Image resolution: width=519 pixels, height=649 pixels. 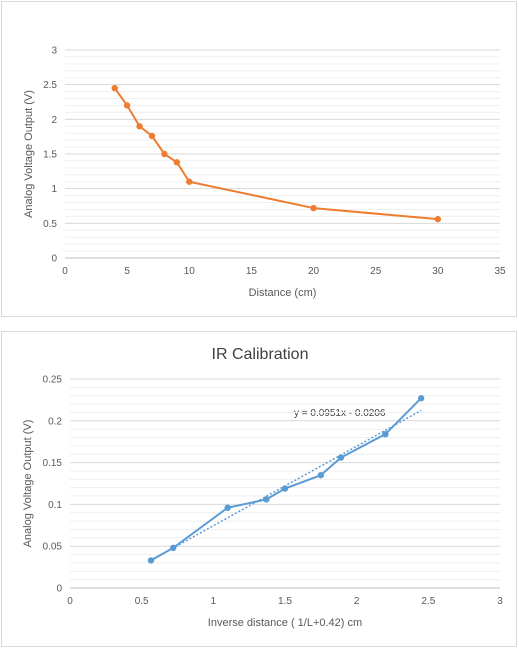 I want to click on x-tick-label: 10, so click(x=190, y=271).